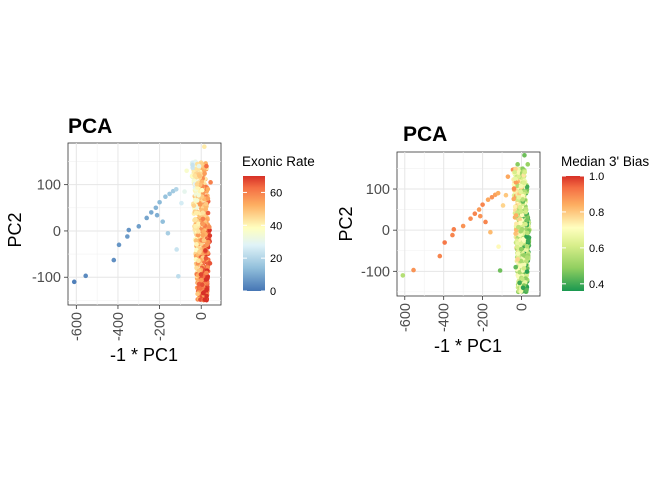 This screenshot has width=672, height=480. I want to click on chart-2-x-tick-label: -600, so click(406, 317).